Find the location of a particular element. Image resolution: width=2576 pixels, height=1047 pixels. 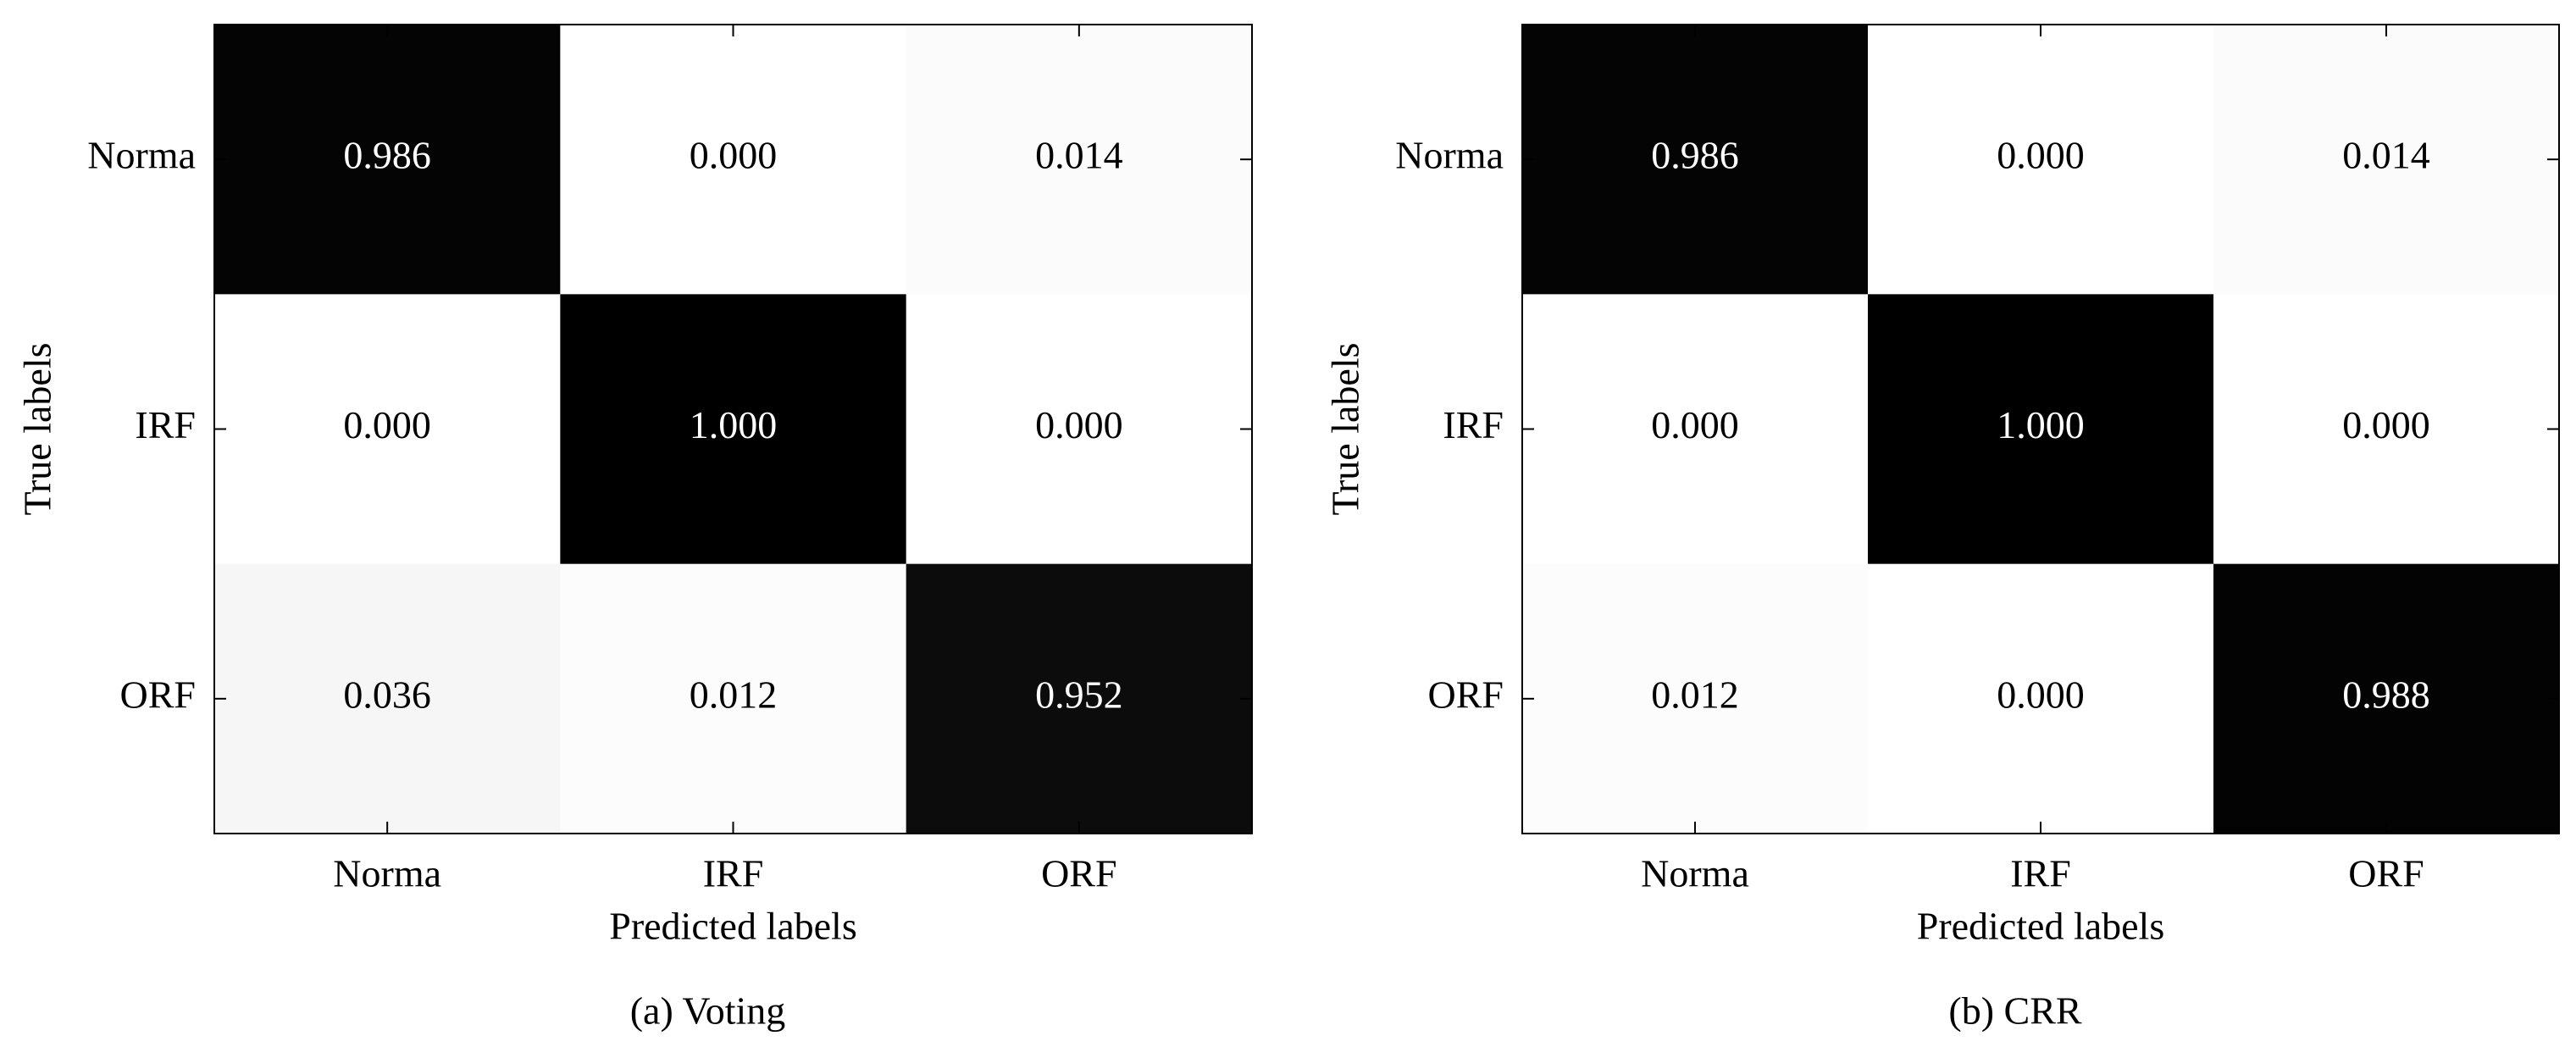

value-label: 0.036 is located at coordinates (387, 694).